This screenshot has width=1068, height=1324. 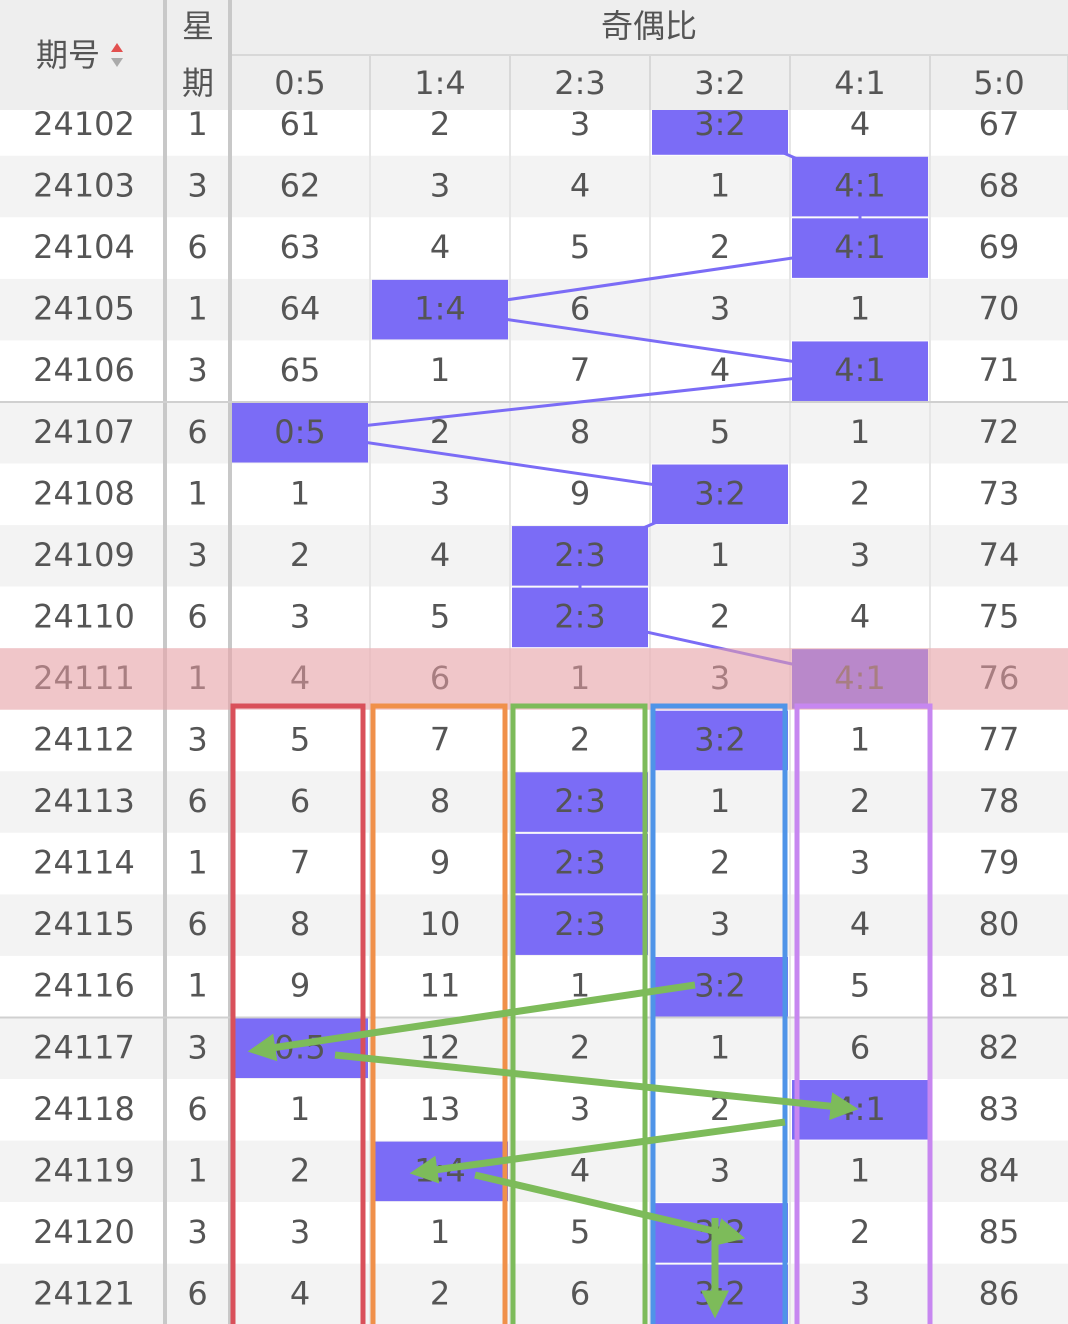 What do you see at coordinates (117, 62) in the screenshot?
I see `sort-down` at bounding box center [117, 62].